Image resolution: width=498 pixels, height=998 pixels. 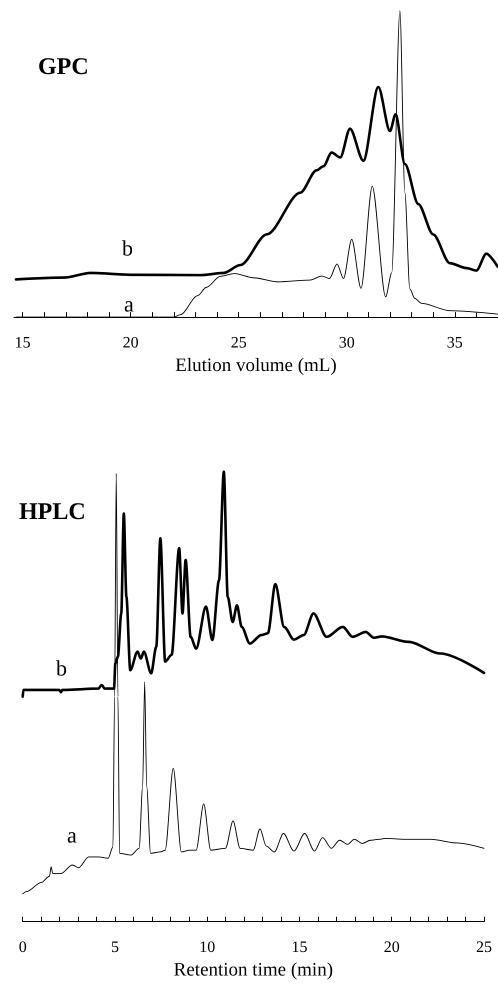 I want to click on x-axis-title: Retention time (min), so click(x=254, y=970).